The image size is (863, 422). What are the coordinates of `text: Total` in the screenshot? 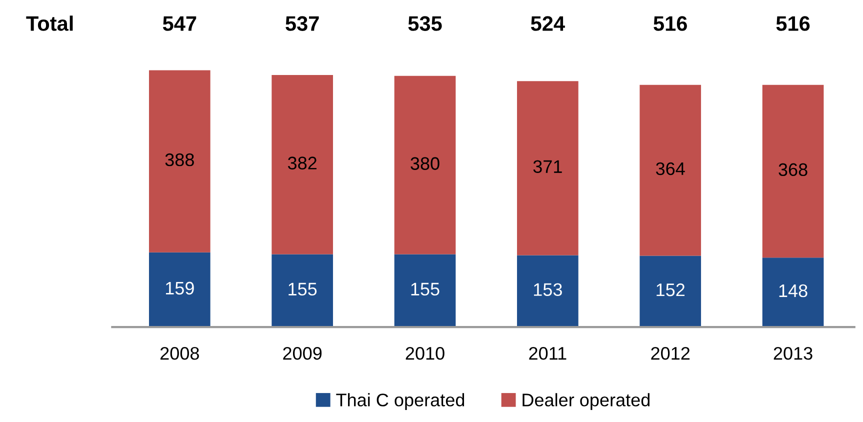 It's located at (49, 23).